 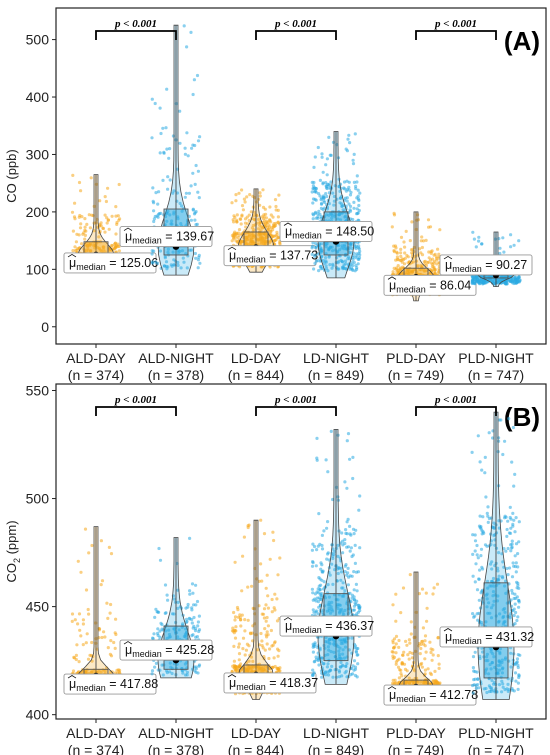 What do you see at coordinates (45, 327) in the screenshot?
I see `y-tick-label: 0` at bounding box center [45, 327].